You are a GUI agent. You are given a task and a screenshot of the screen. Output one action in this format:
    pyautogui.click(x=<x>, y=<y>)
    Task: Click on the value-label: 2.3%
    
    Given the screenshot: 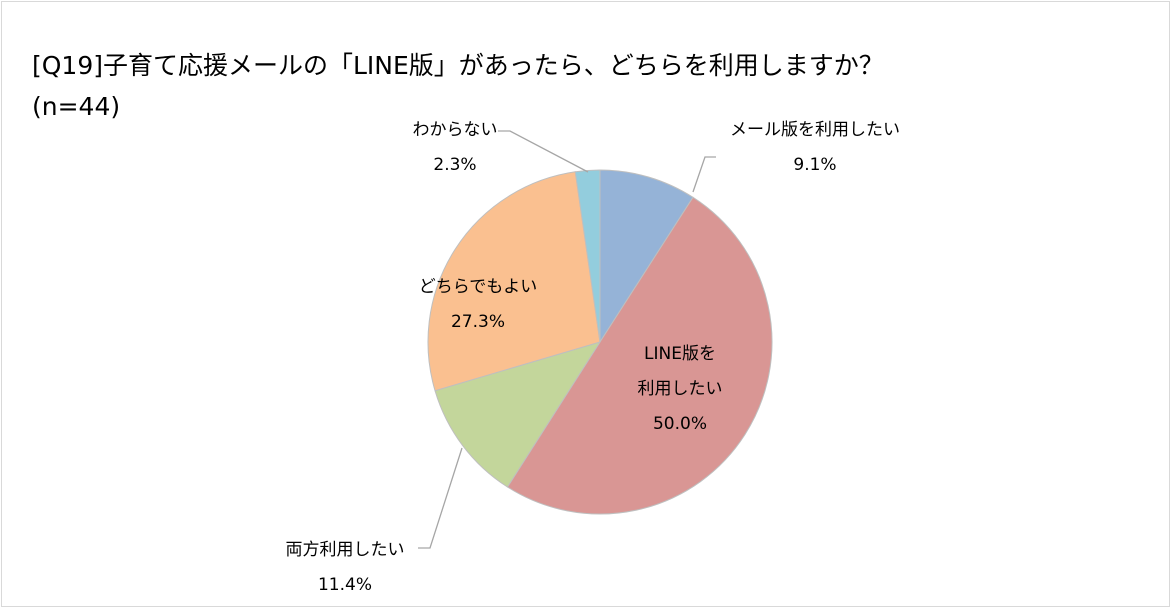 What is the action you would take?
    pyautogui.click(x=455, y=165)
    